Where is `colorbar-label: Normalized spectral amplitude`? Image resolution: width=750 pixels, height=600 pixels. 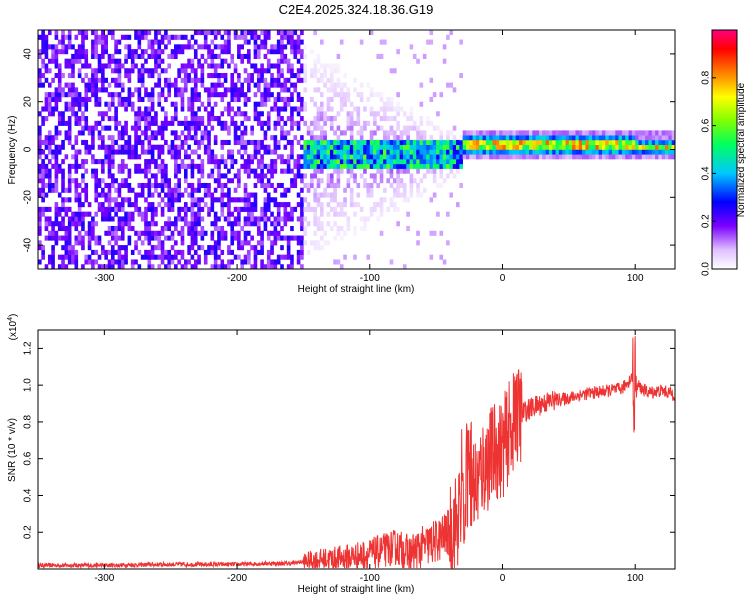
colorbar-label: Normalized spectral amplitude is located at coordinates (741, 149).